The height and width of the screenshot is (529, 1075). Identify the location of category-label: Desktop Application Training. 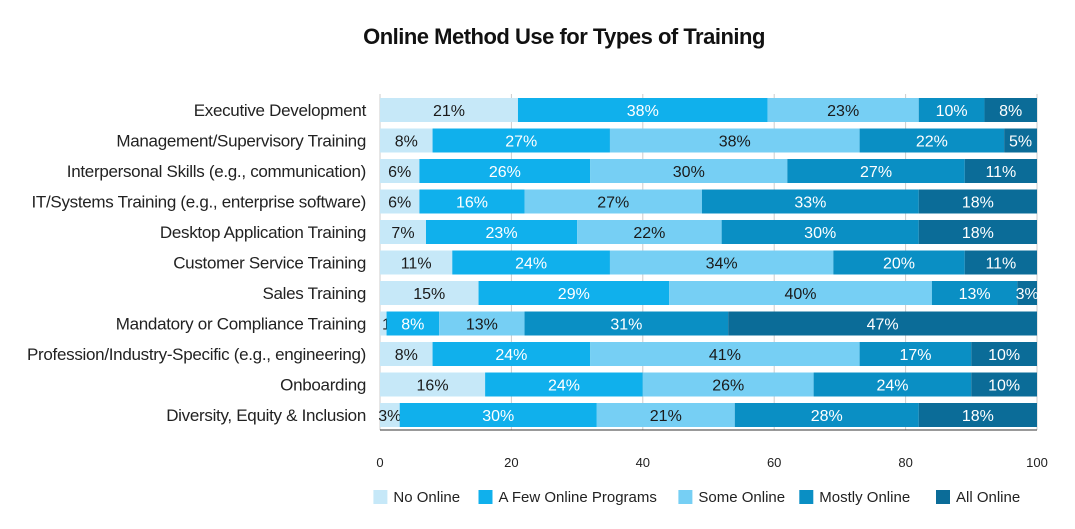
(263, 232).